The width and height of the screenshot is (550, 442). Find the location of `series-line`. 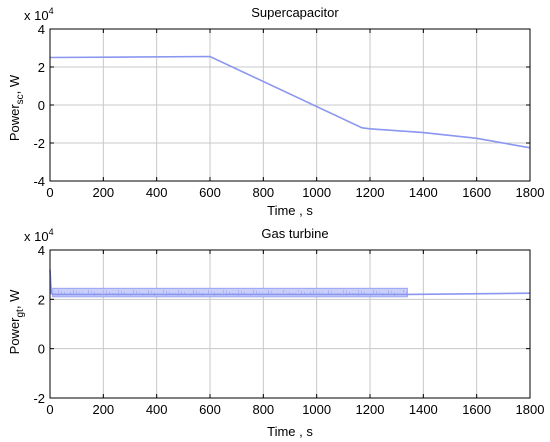

series-line is located at coordinates (290, 282).